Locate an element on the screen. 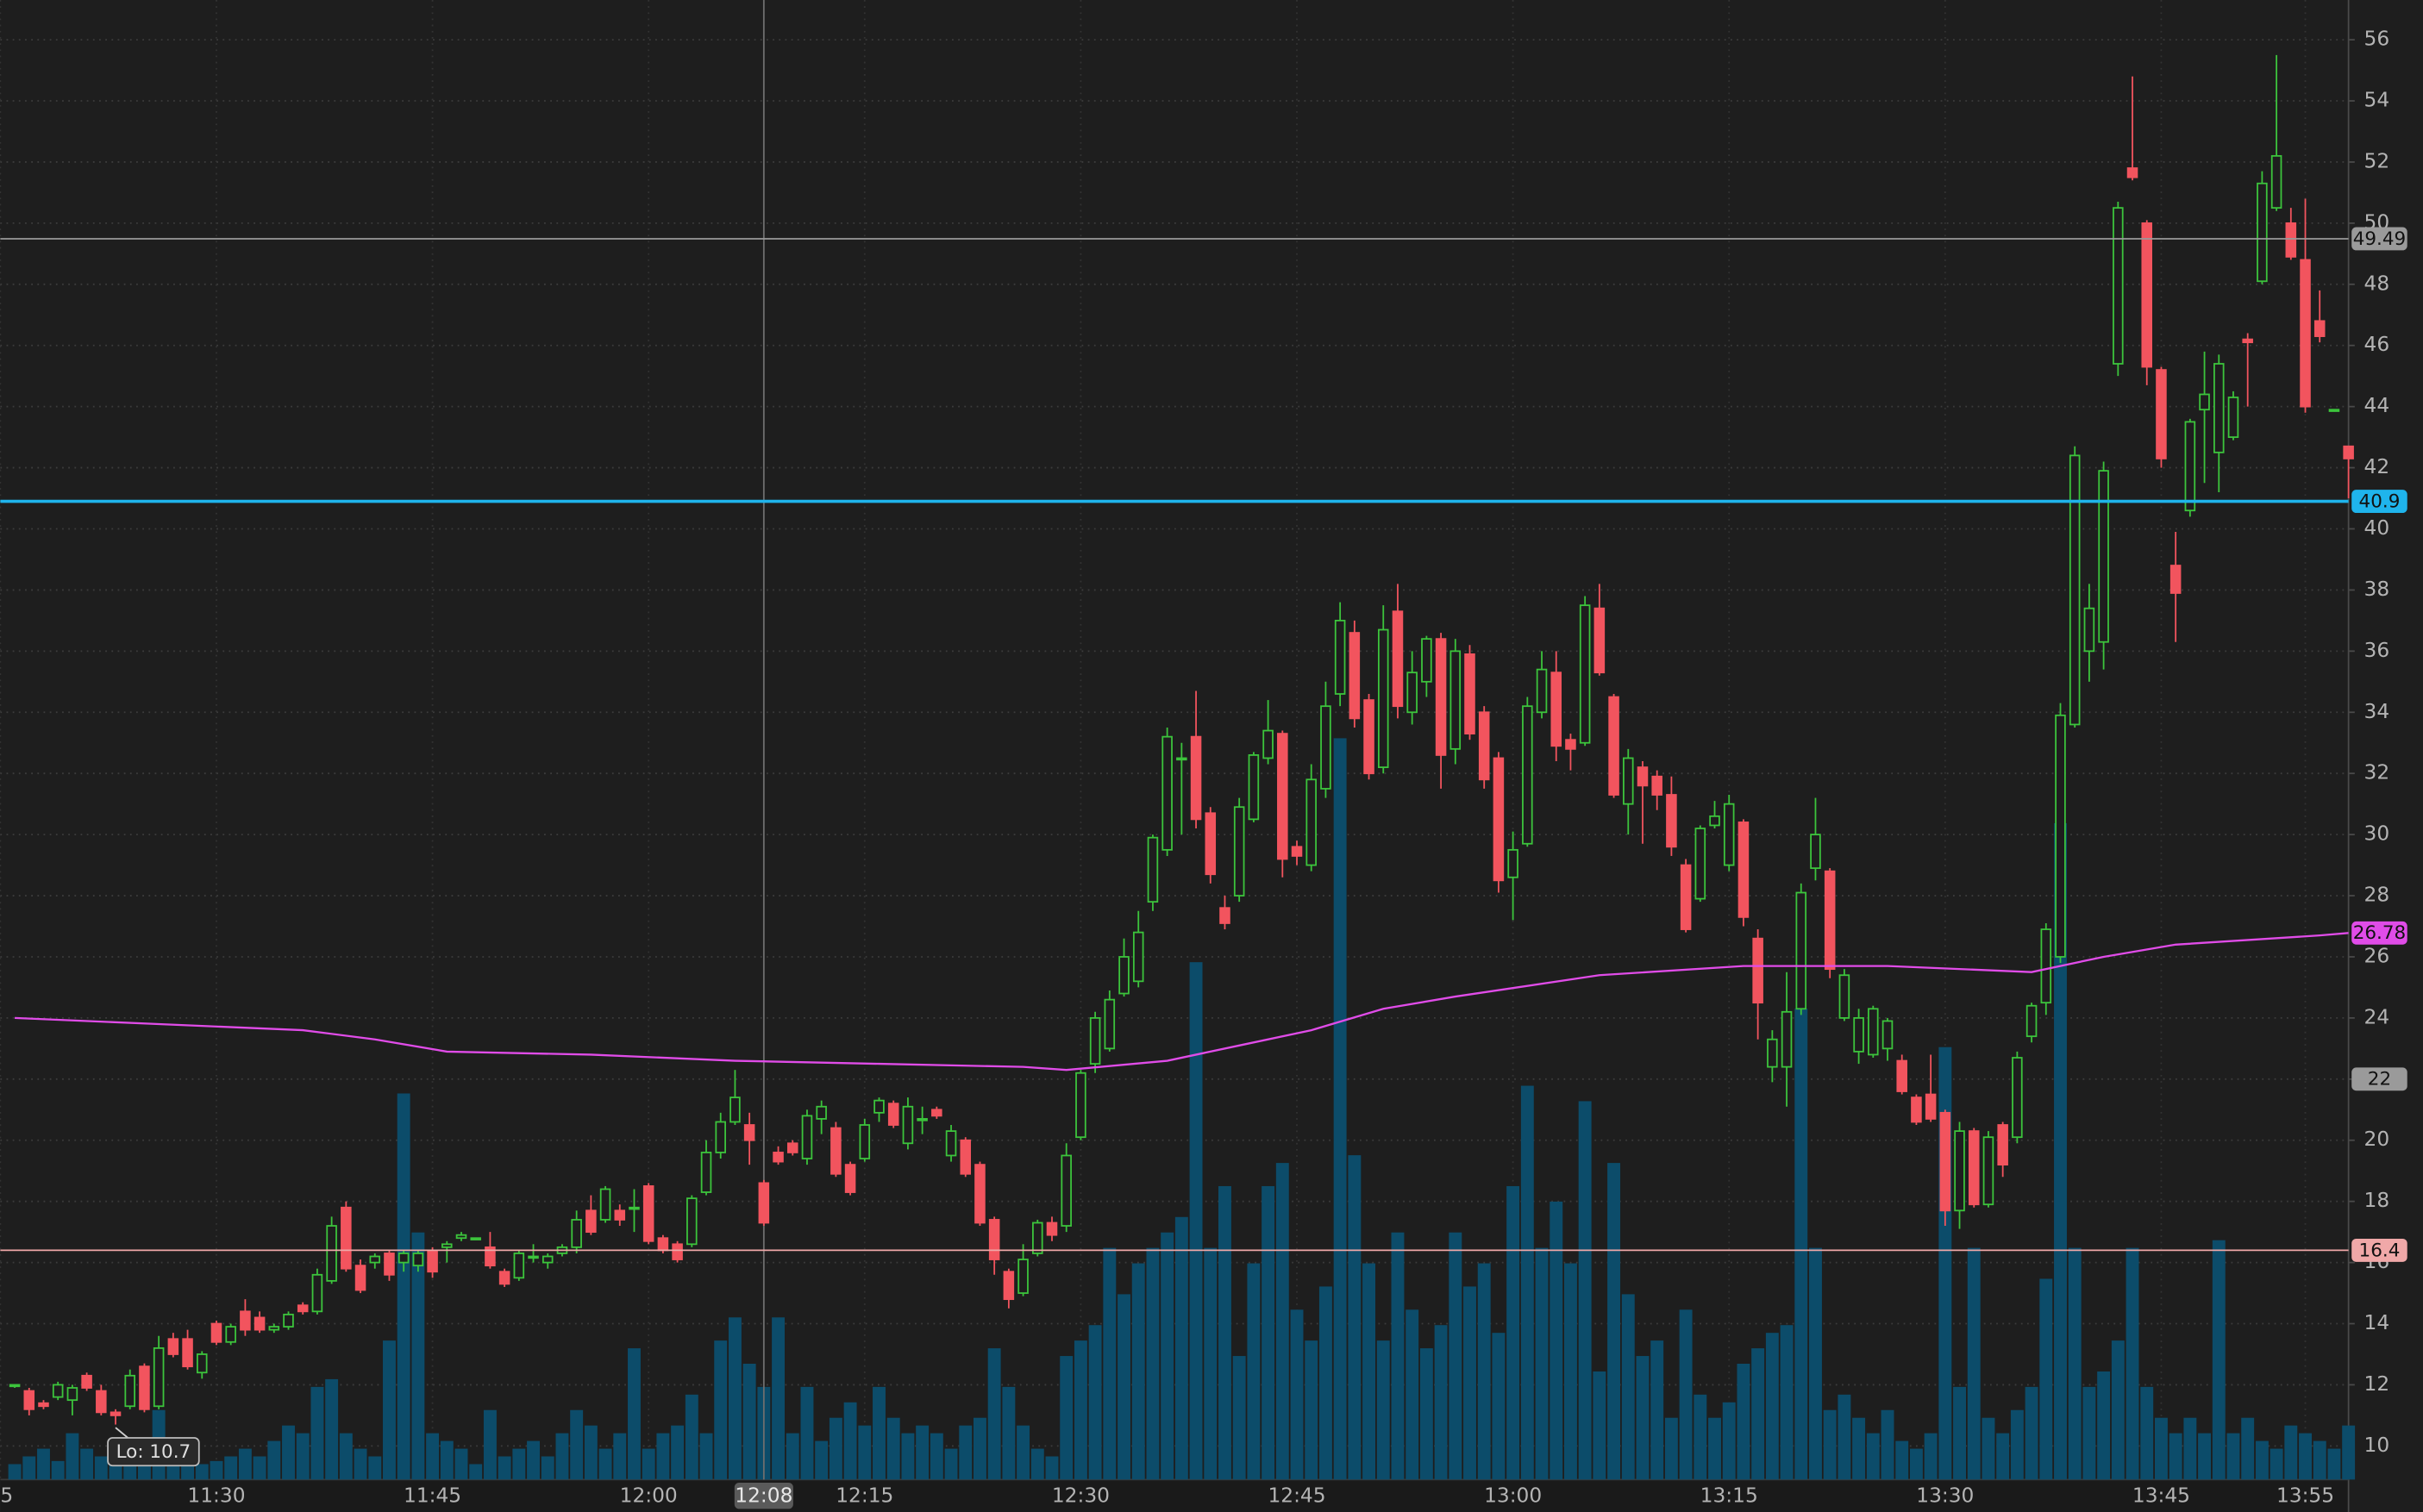  candle-body: 13:19 is located at coordinates (1787, 1039).